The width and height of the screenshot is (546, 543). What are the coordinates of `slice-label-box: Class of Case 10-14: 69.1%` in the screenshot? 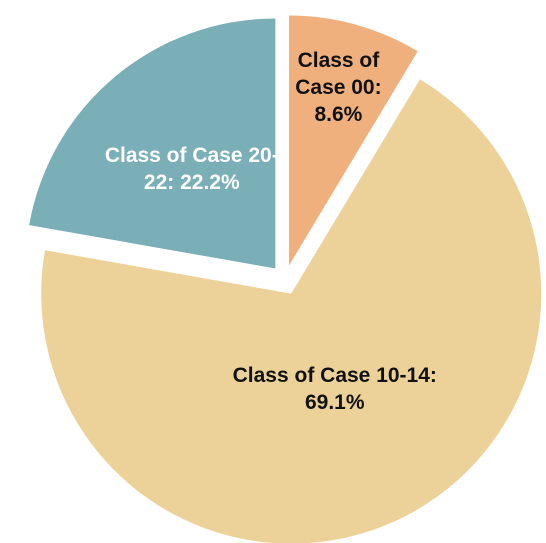 It's located at (335, 389).